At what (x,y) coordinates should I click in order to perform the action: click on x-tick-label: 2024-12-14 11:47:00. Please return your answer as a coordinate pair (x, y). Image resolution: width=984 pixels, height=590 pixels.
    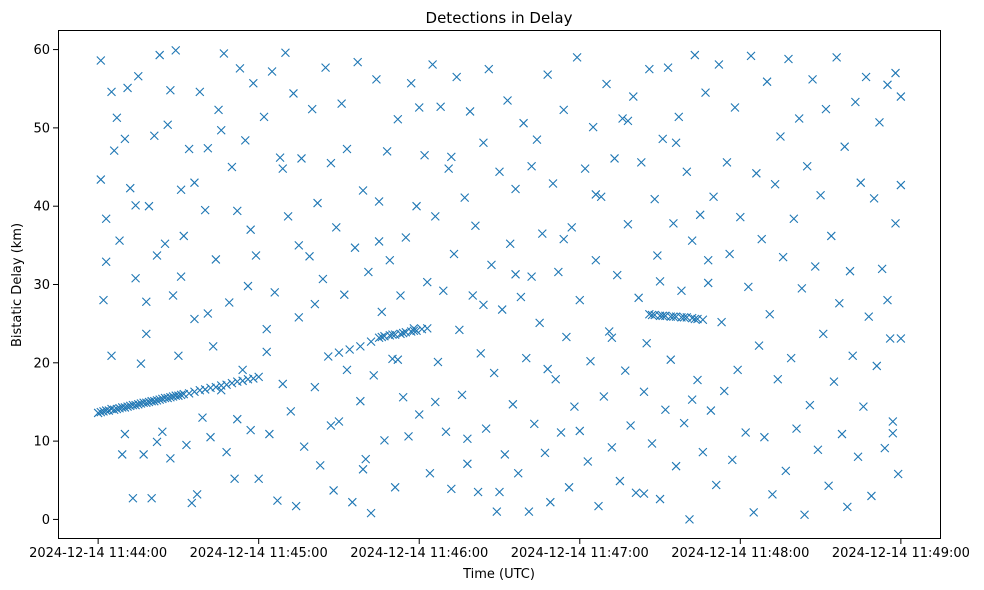
    Looking at the image, I should click on (580, 553).